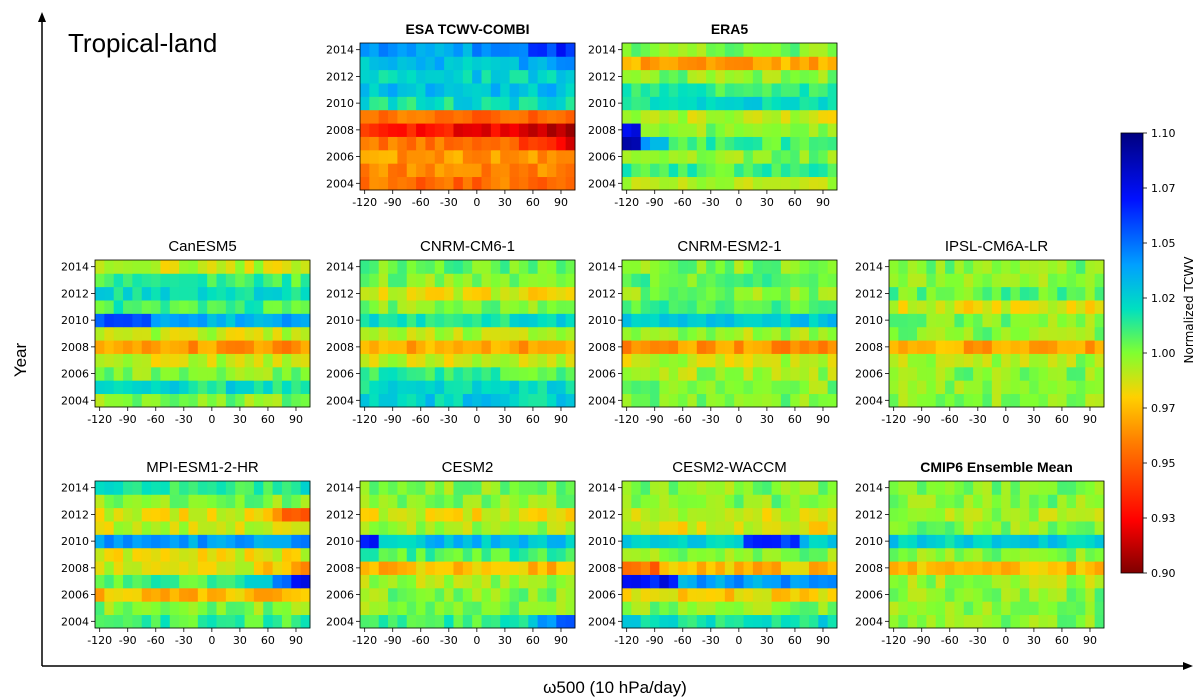  What do you see at coordinates (1163, 408) in the screenshot?
I see `colorbar-tick-label: 0.97` at bounding box center [1163, 408].